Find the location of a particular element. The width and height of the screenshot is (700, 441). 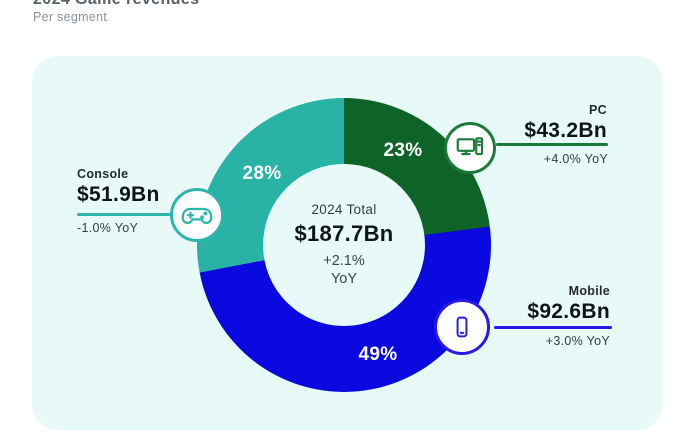

page-subtitle: Per segment is located at coordinates (70, 17).